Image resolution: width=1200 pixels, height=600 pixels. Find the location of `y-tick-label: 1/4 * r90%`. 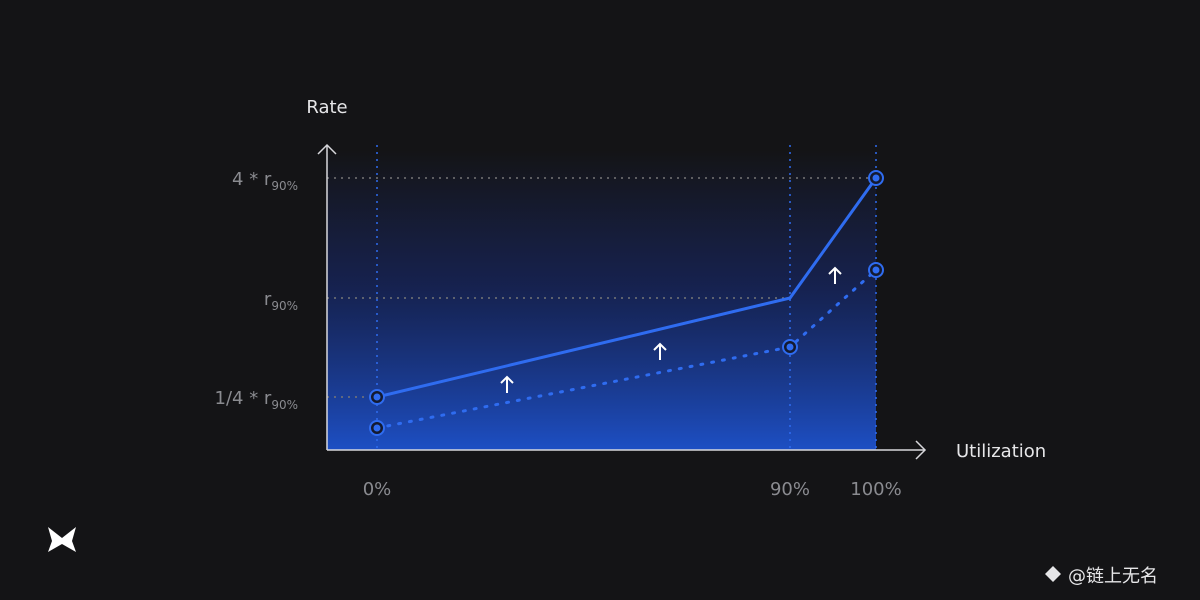

y-tick-label: 1/4 * r90% is located at coordinates (256, 400).